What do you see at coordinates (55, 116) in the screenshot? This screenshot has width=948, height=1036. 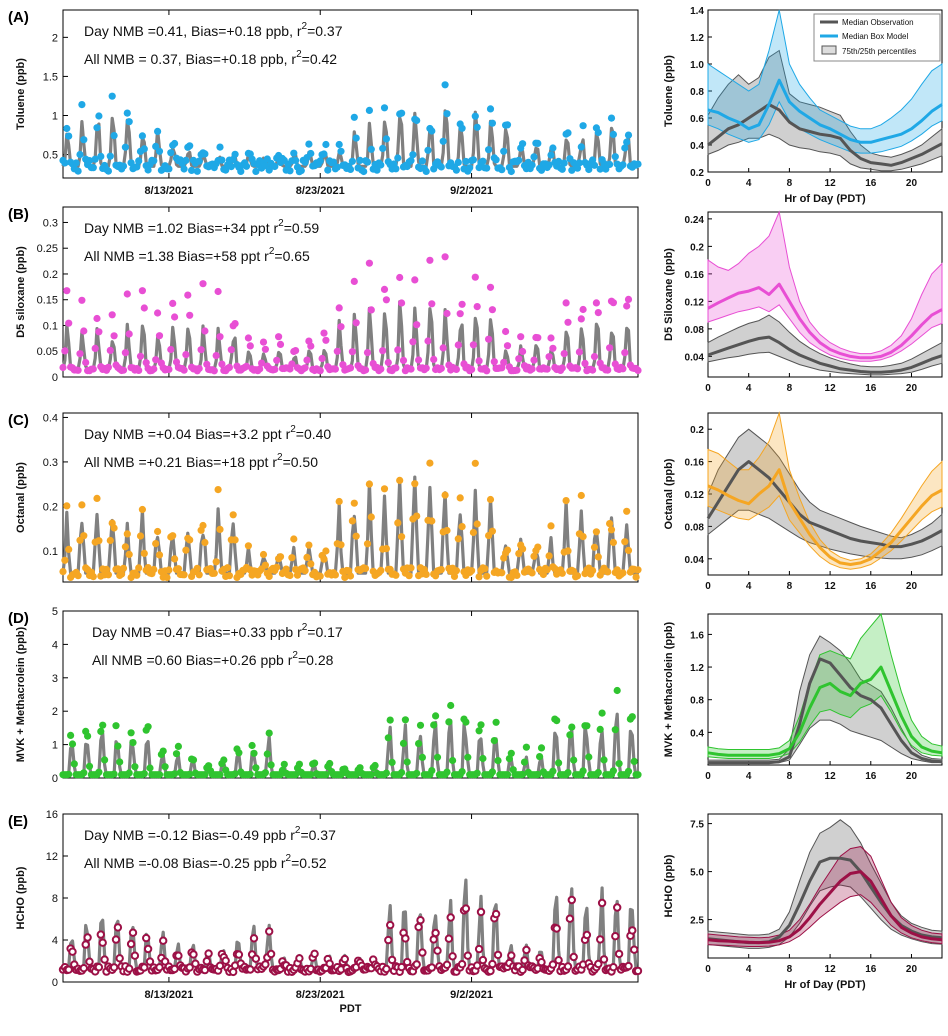 I see `y-tick-label: 1` at bounding box center [55, 116].